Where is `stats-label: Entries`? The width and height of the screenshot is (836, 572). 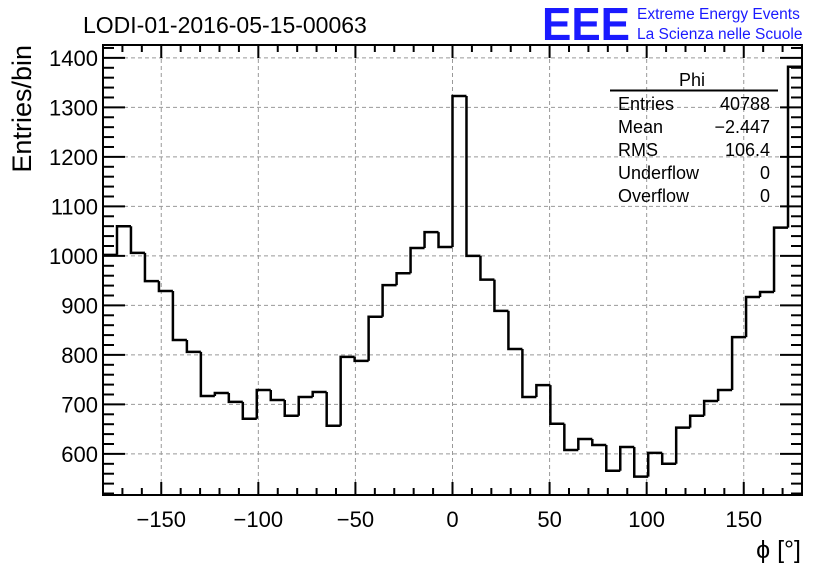
stats-label: Entries is located at coordinates (646, 104).